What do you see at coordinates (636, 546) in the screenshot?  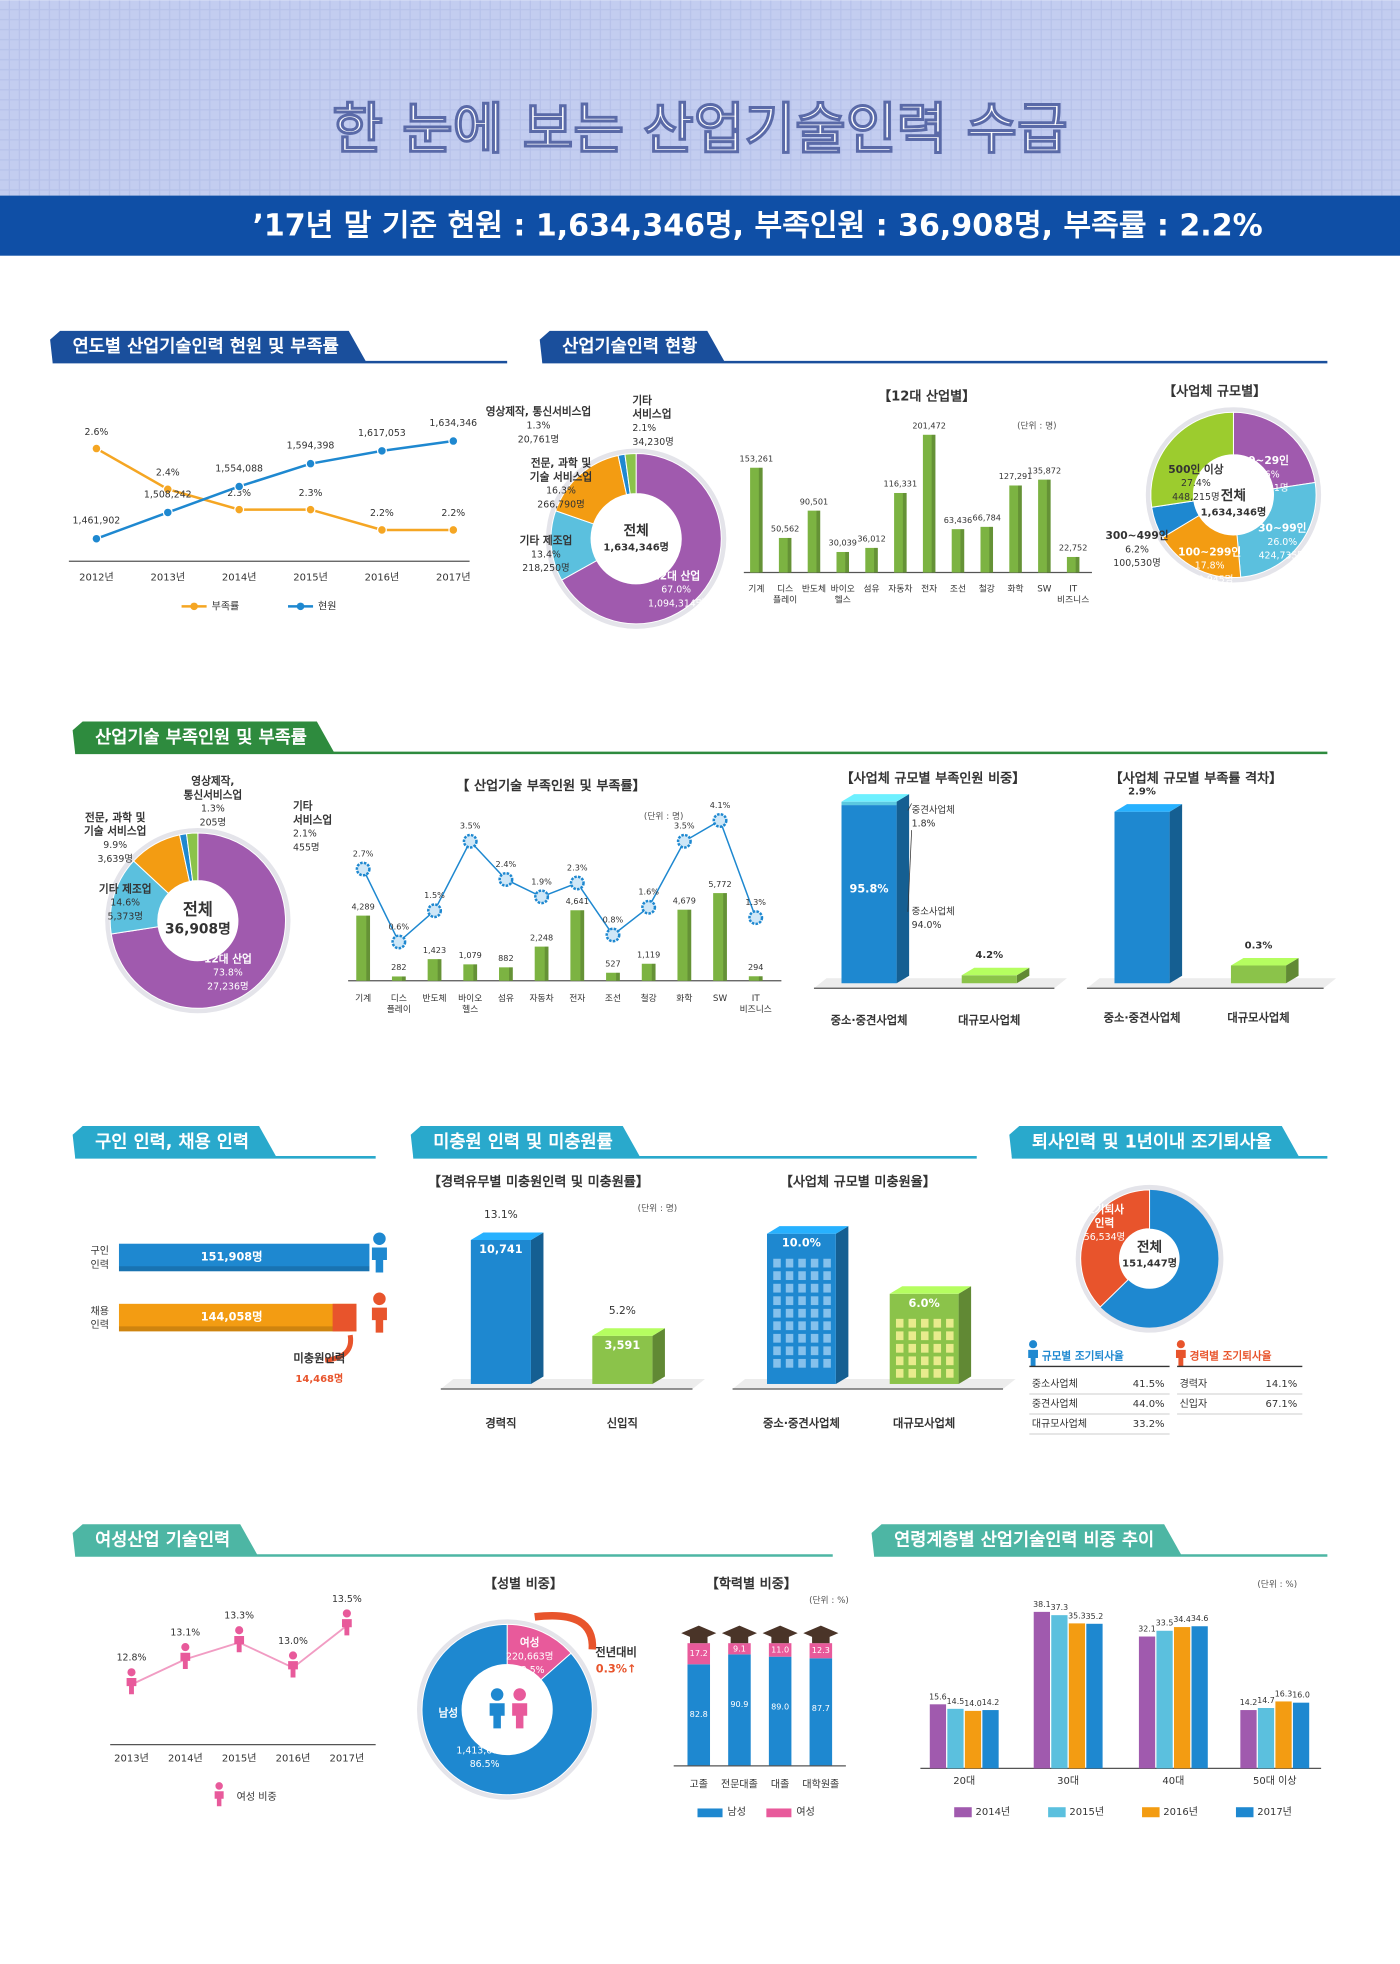 I see `pie-center-label: 1,634,346명` at bounding box center [636, 546].